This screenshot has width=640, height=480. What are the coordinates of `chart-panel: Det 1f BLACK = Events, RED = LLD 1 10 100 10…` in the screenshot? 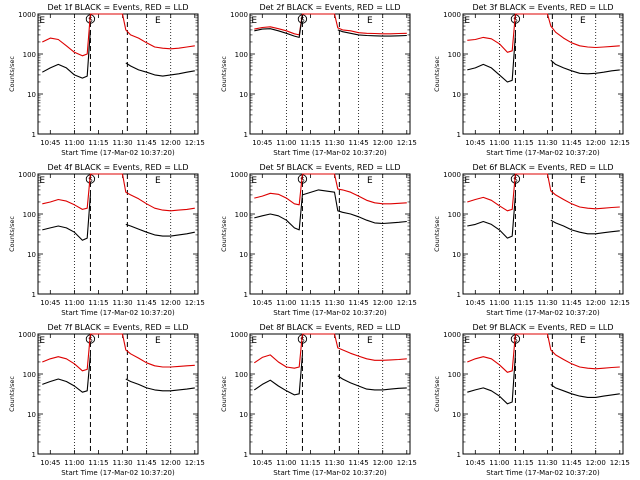 It's located at (106, 80).